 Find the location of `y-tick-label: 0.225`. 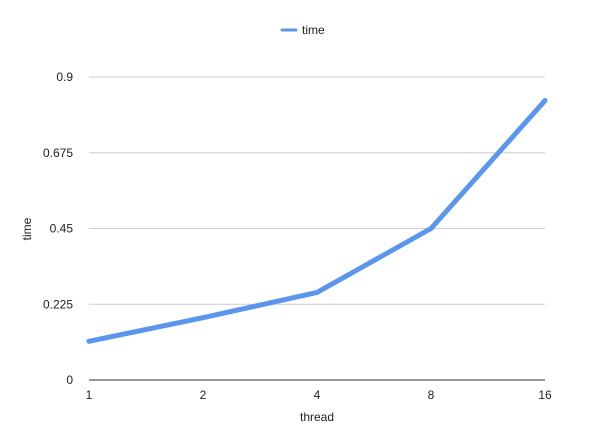

y-tick-label: 0.225 is located at coordinates (58, 304).